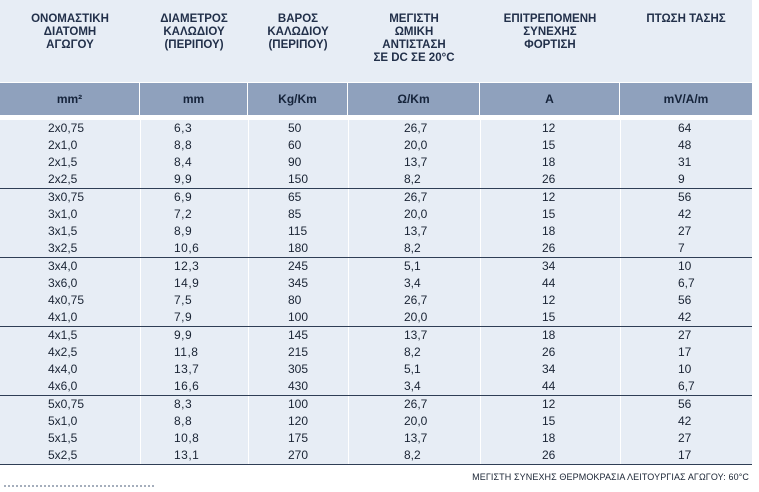 The width and height of the screenshot is (759, 492). What do you see at coordinates (63, 248) in the screenshot?
I see `cell-cross-section: 3x2,5` at bounding box center [63, 248].